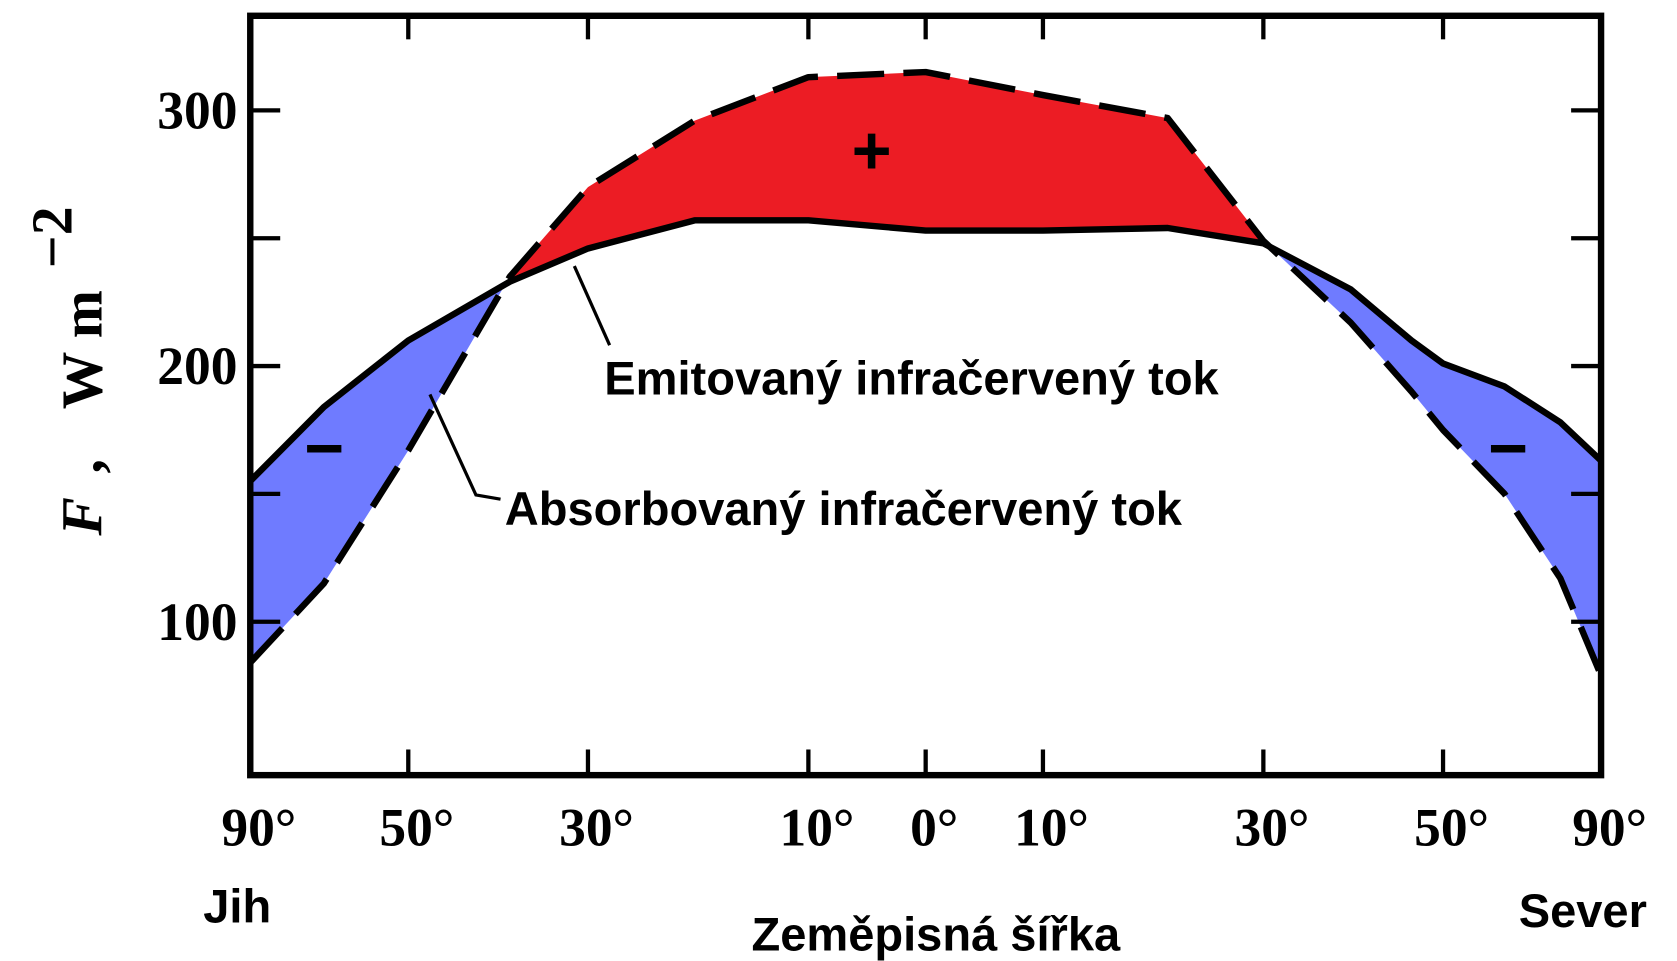  I want to click on y-tick-label: 200, so click(197, 366).